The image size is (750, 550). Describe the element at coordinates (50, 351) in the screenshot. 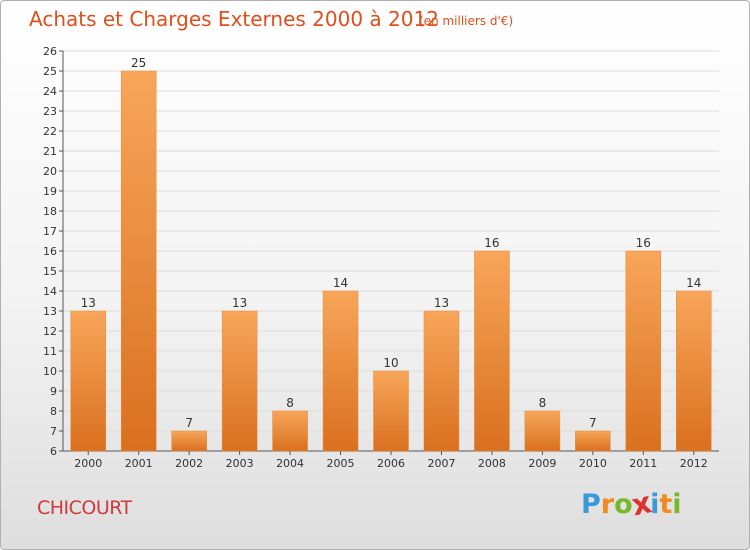

I see `y-tick-label: 11` at that location.